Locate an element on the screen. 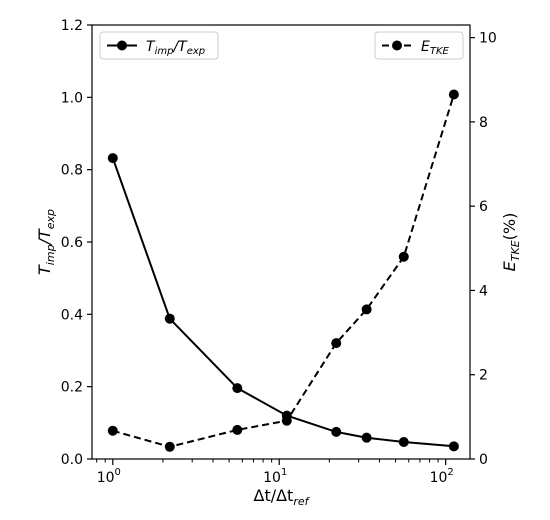 The height and width of the screenshot is (520, 550). left-tick-label: 1.2 is located at coordinates (72, 26).